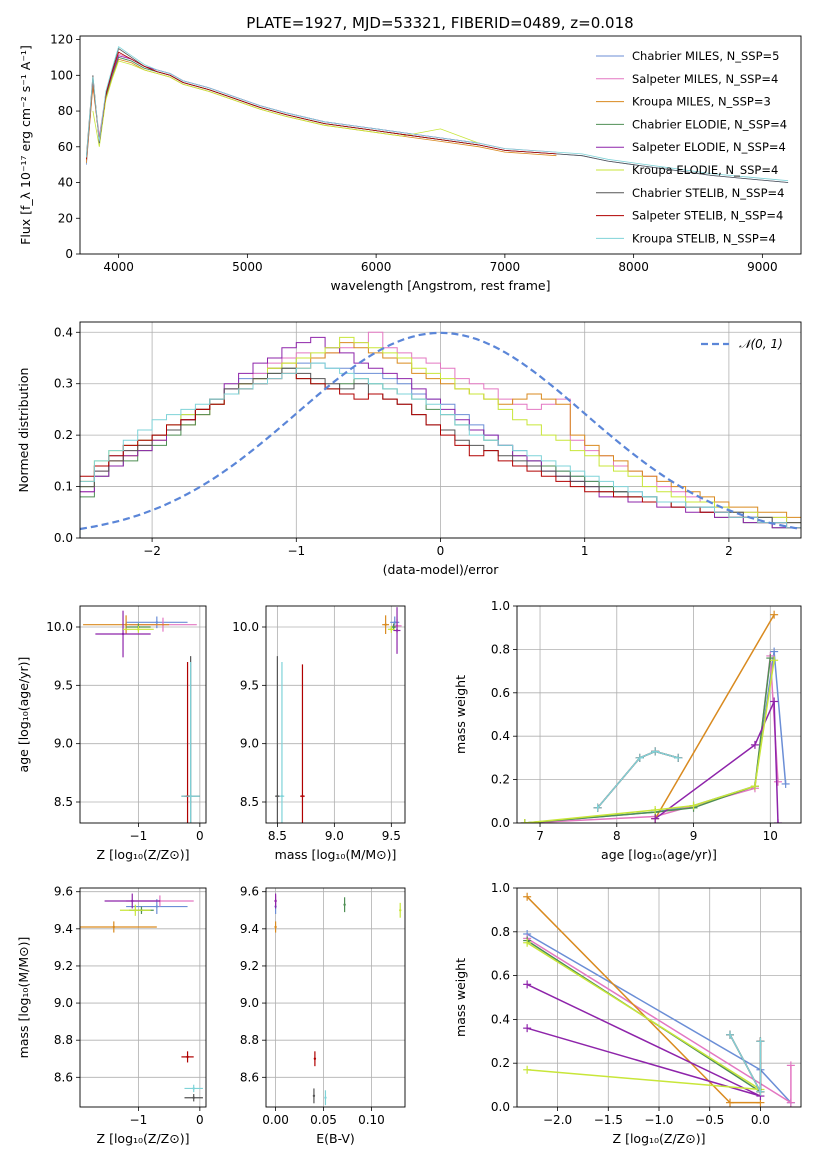 This screenshot has width=819, height=1170. What do you see at coordinates (247, 267) in the screenshot?
I see `x-tick-label: 5000` at bounding box center [247, 267].